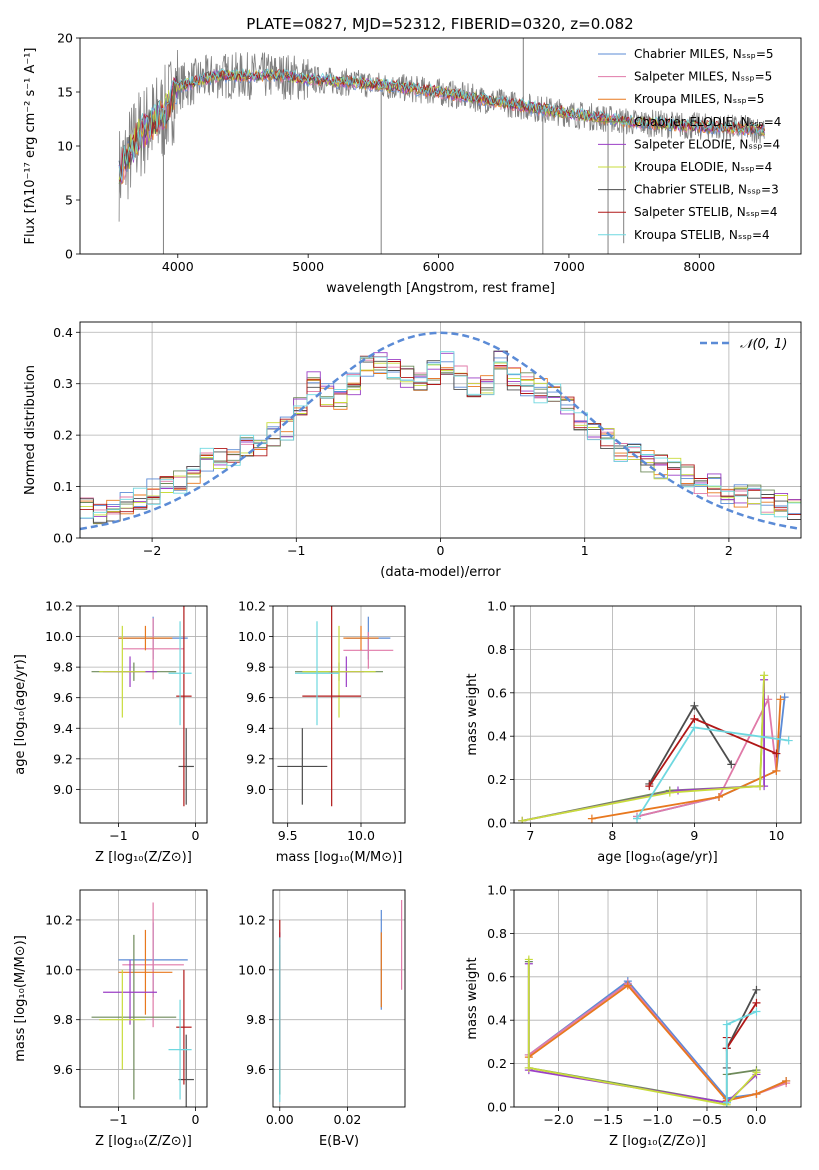 Image resolution: width=819 pixels, height=1170 pixels. I want to click on observed-spectrum, so click(441, 135).